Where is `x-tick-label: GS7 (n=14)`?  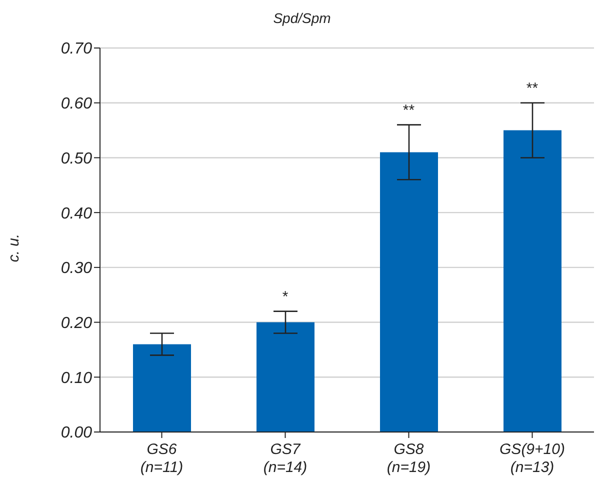 x-tick-label: GS7 (n=14) is located at coordinates (285, 458).